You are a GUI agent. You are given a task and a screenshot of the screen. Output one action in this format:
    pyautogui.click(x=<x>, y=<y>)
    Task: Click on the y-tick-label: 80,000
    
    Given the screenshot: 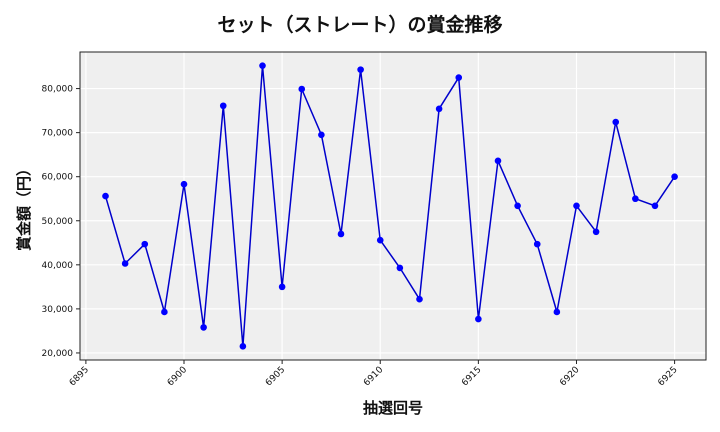 What is the action you would take?
    pyautogui.click(x=58, y=90)
    